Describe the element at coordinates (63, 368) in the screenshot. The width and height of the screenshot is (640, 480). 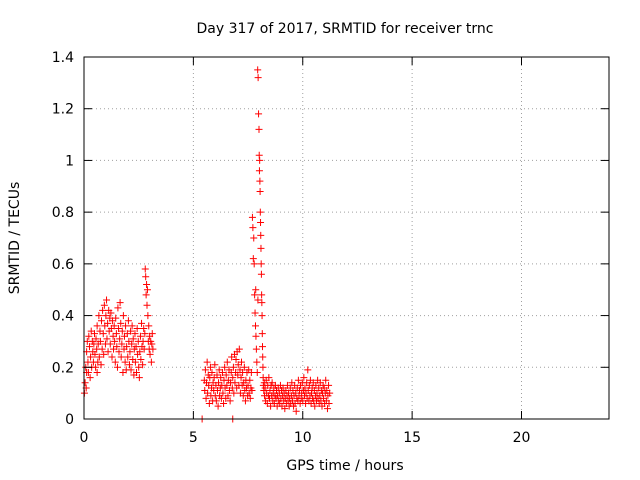
I see `y-tick-label: 0.2` at that location.